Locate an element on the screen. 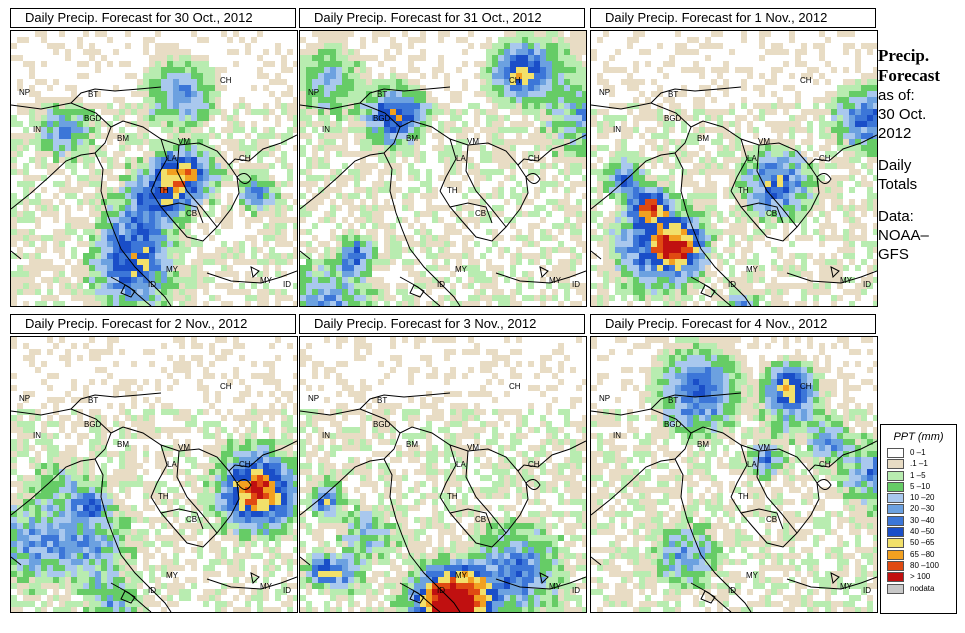 The width and height of the screenshot is (965, 633). country-label: LA is located at coordinates (172, 464).